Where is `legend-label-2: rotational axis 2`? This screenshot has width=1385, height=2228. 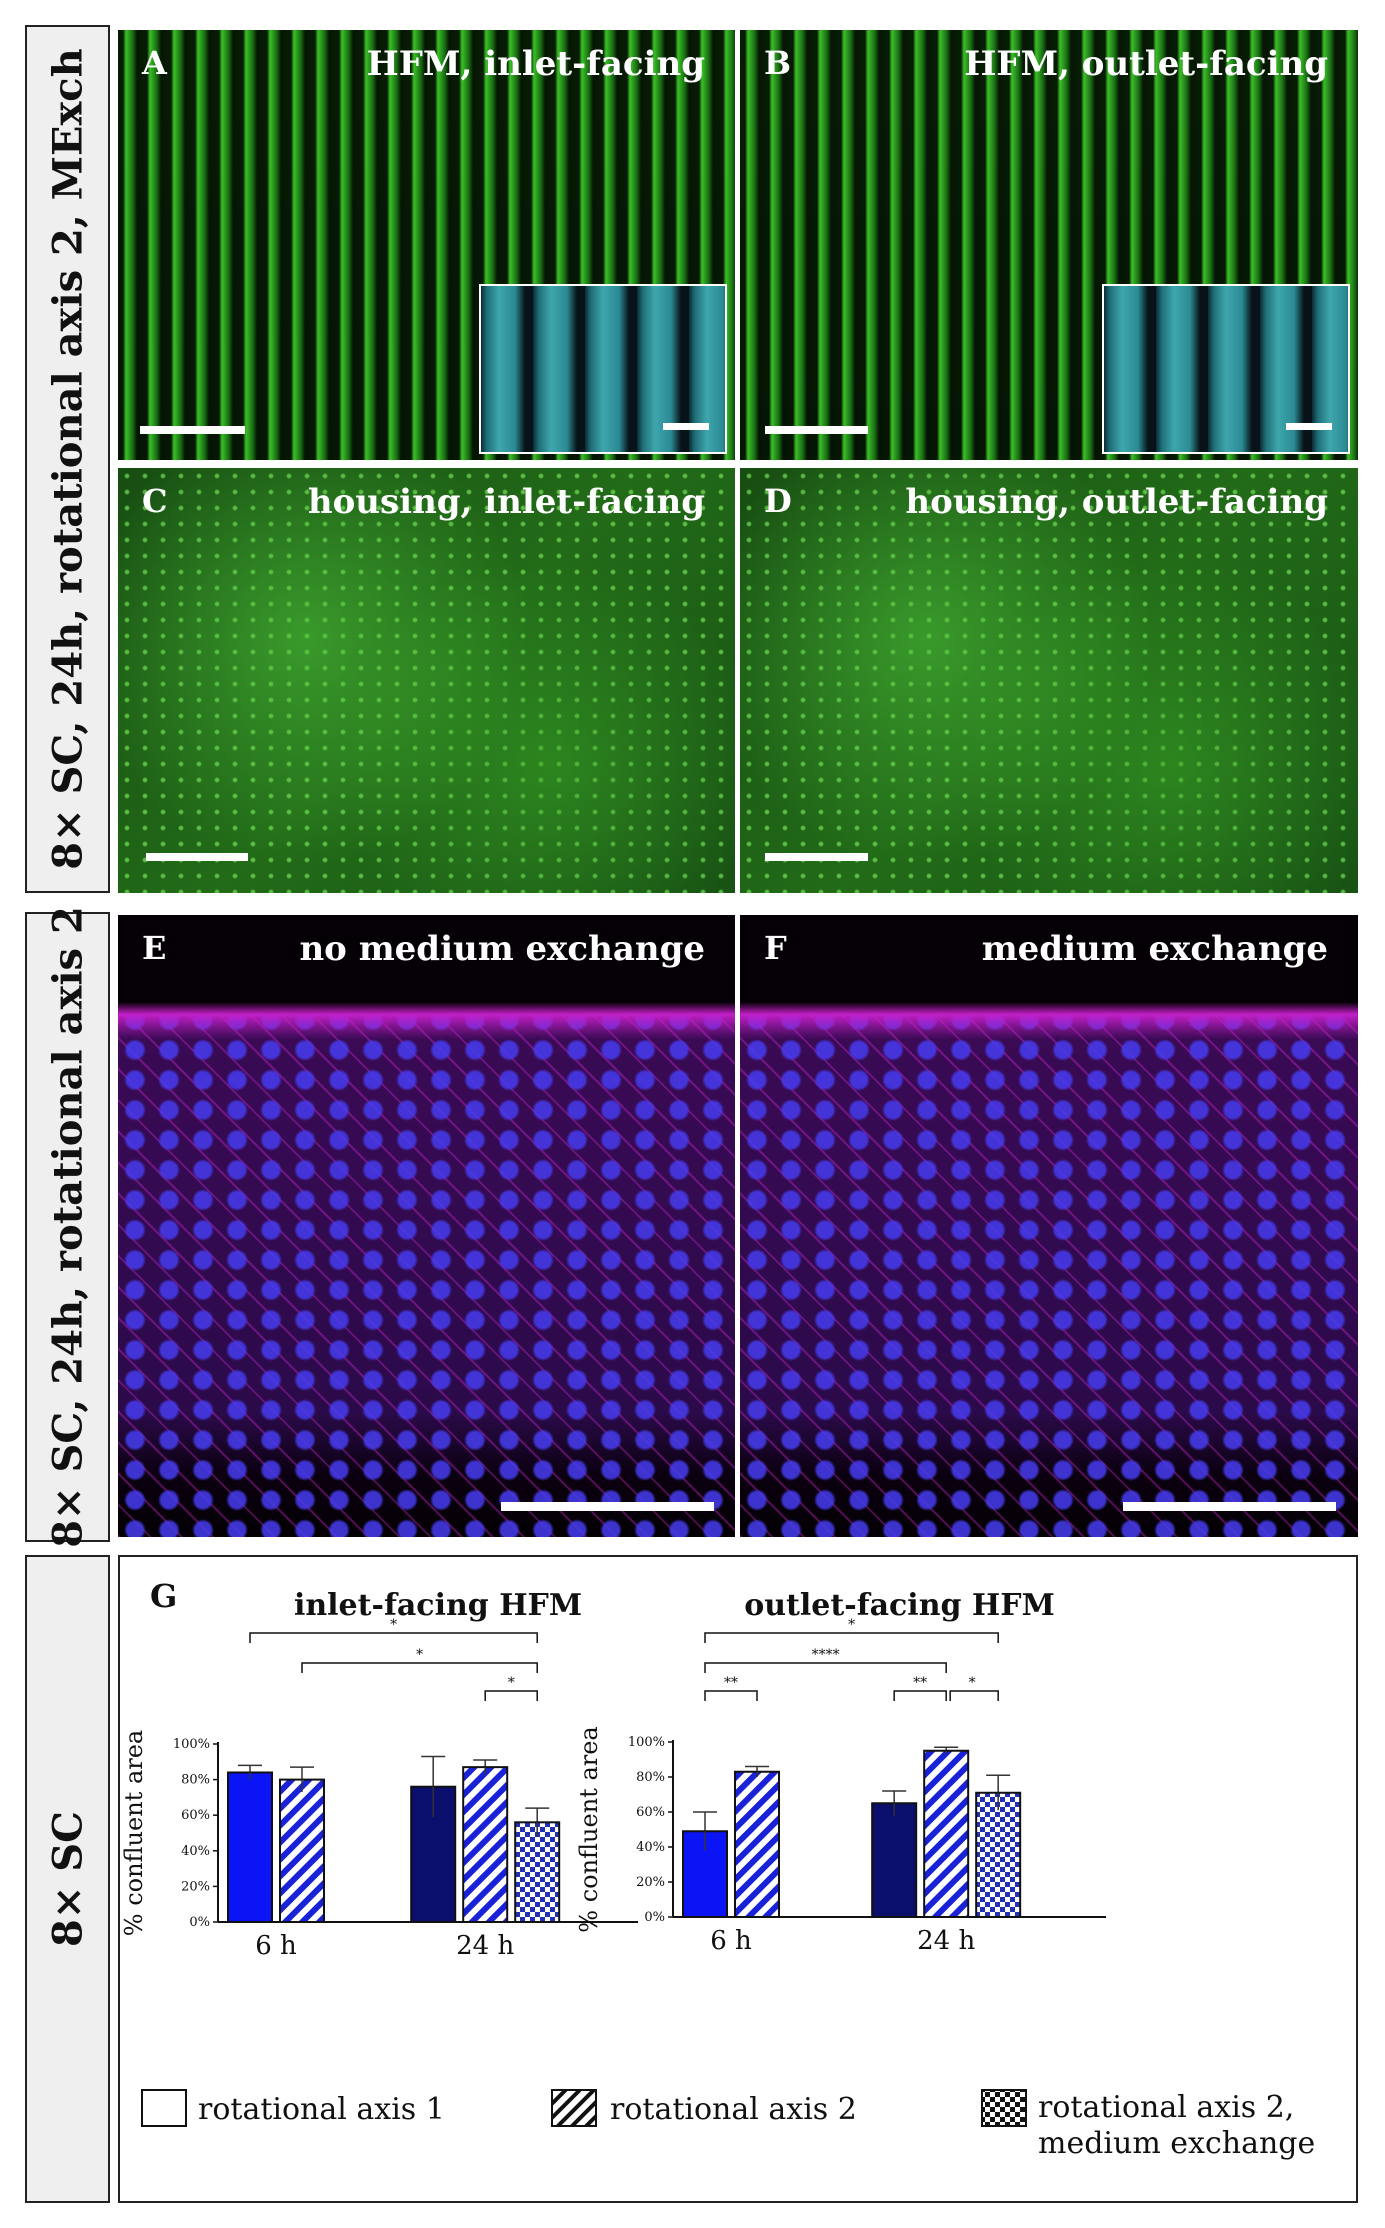
legend-label-2: rotational axis 2 is located at coordinates (733, 2109).